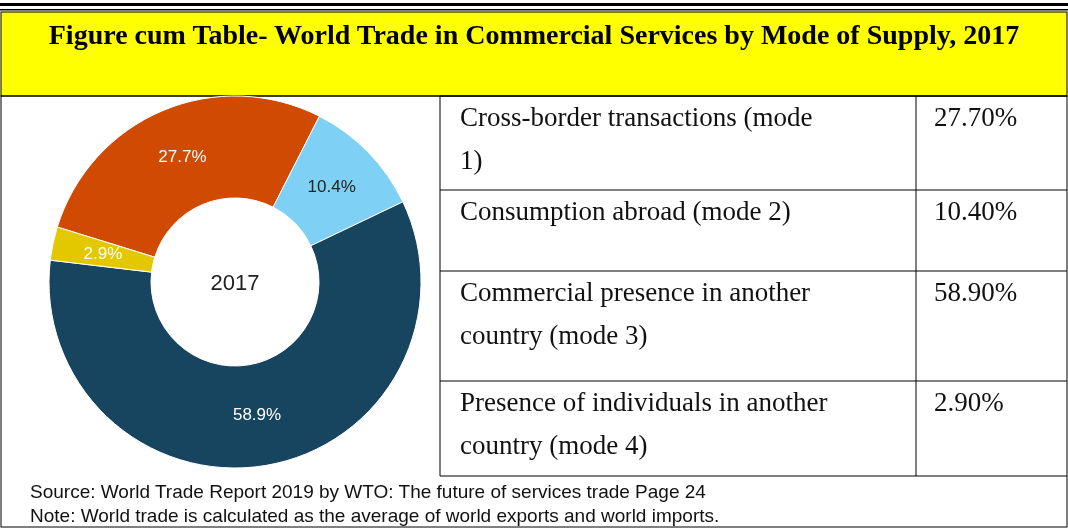  What do you see at coordinates (103, 253) in the screenshot?
I see `data-label: 2.9%` at bounding box center [103, 253].